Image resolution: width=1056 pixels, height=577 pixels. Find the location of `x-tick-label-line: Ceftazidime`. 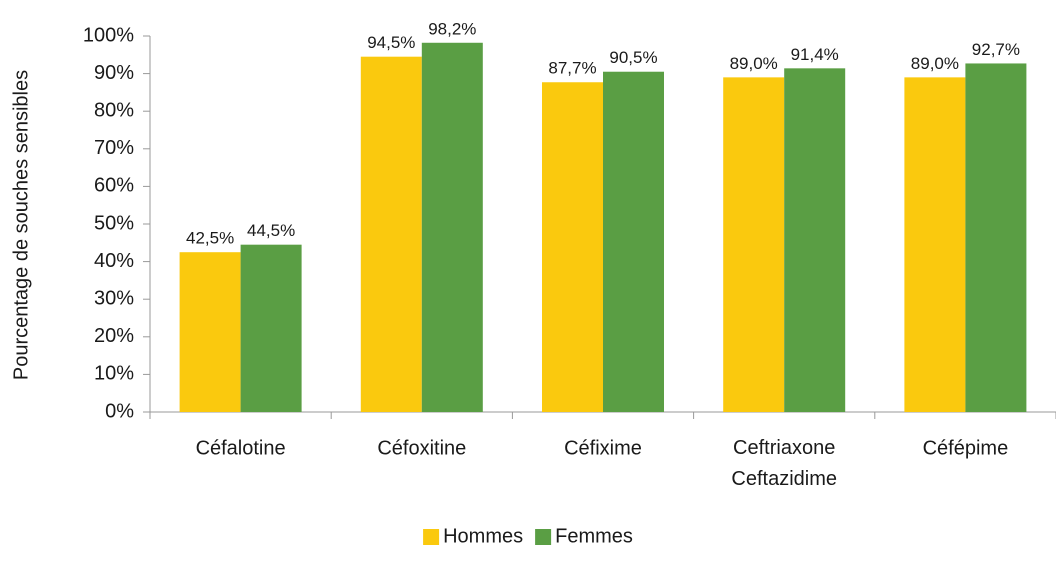

x-tick-label-line: Ceftazidime is located at coordinates (784, 479).